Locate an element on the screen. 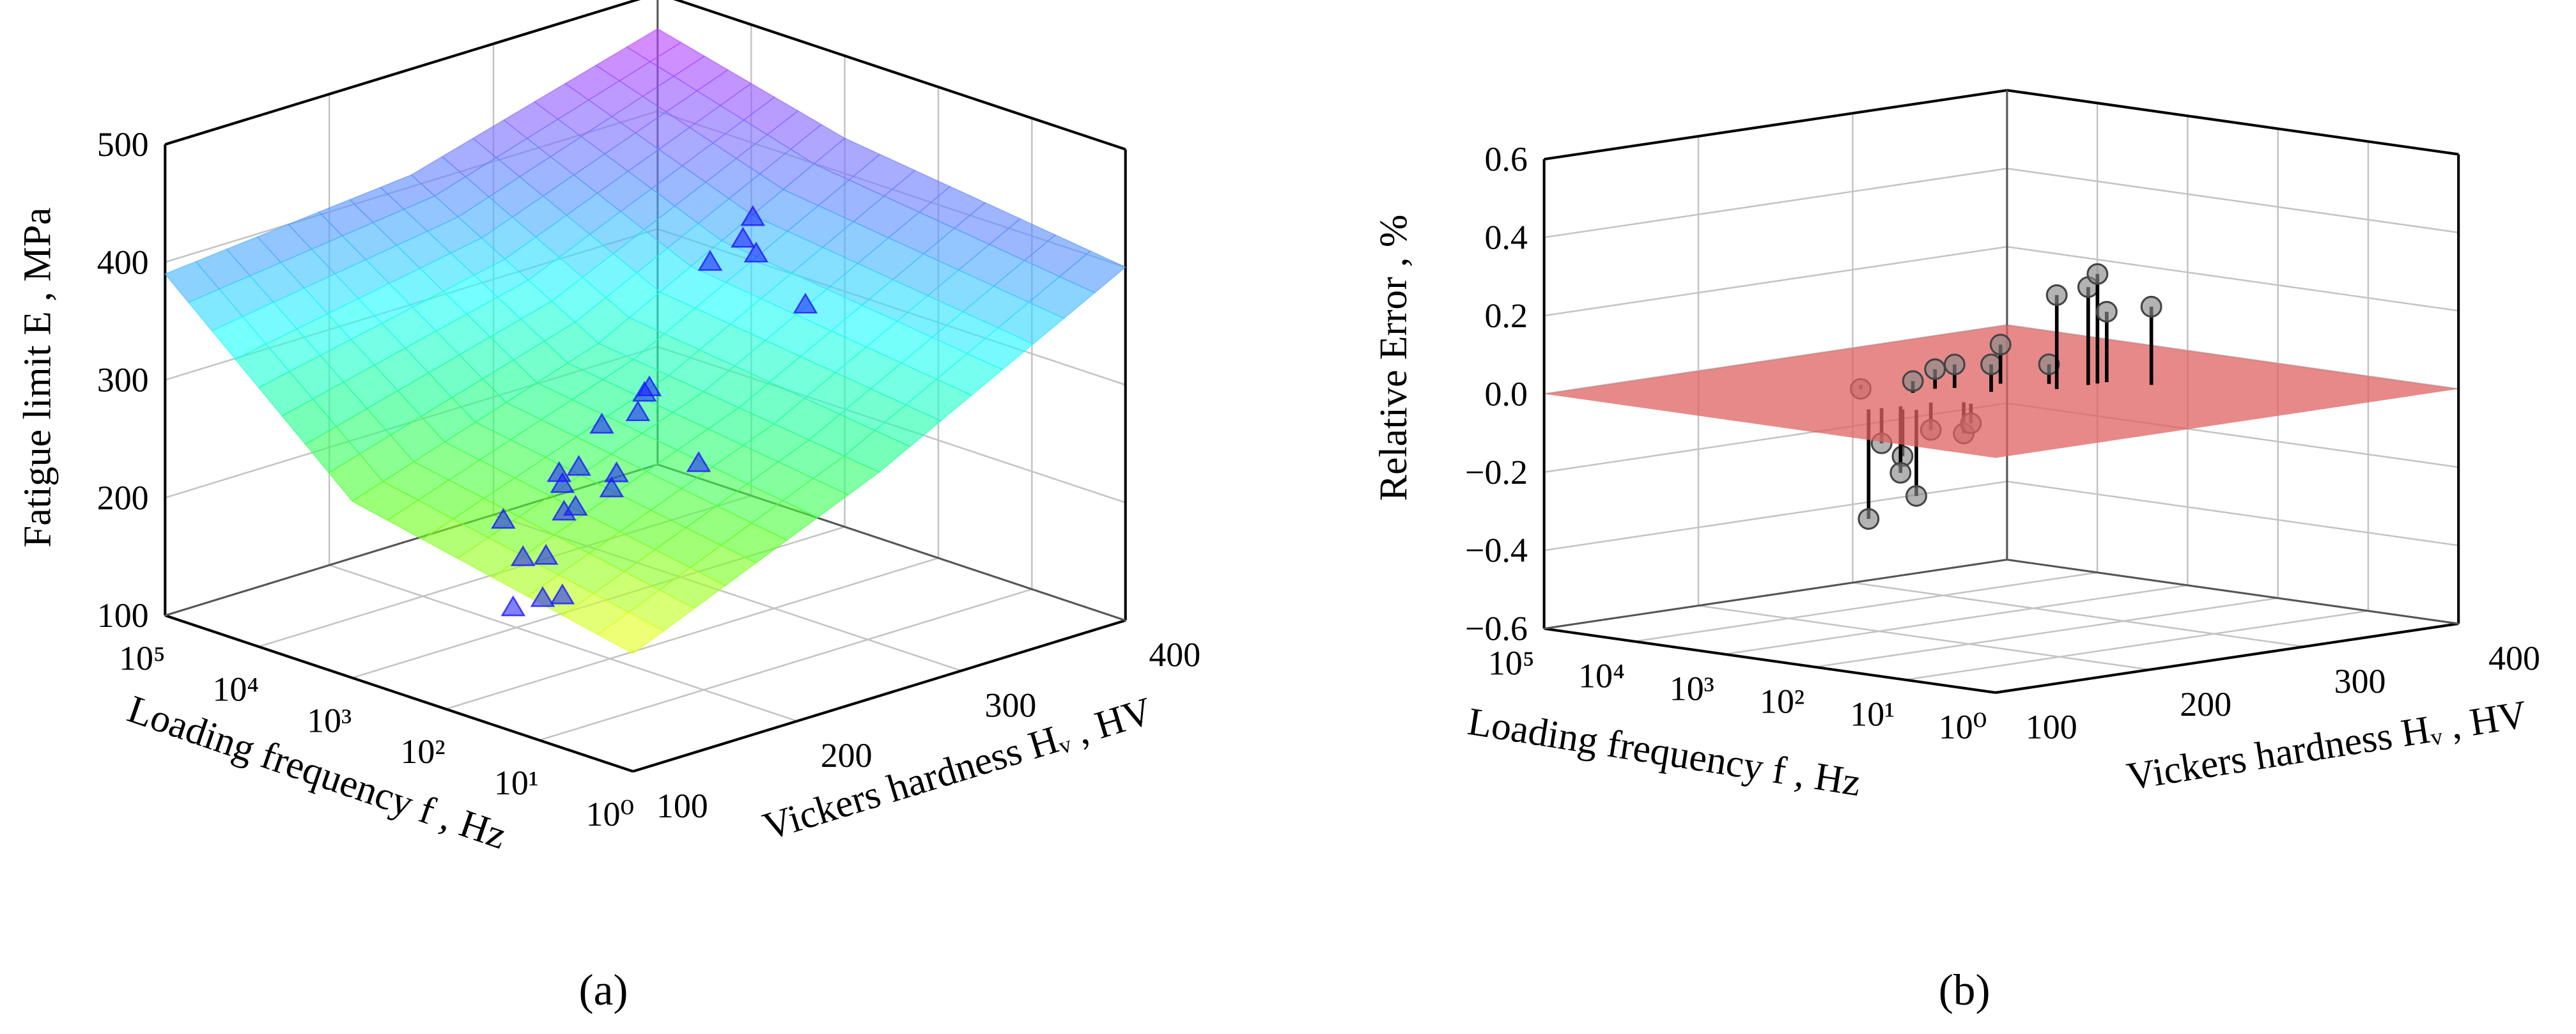 This screenshot has width=2576, height=1034. z-tick-label: 300 is located at coordinates (123, 380).